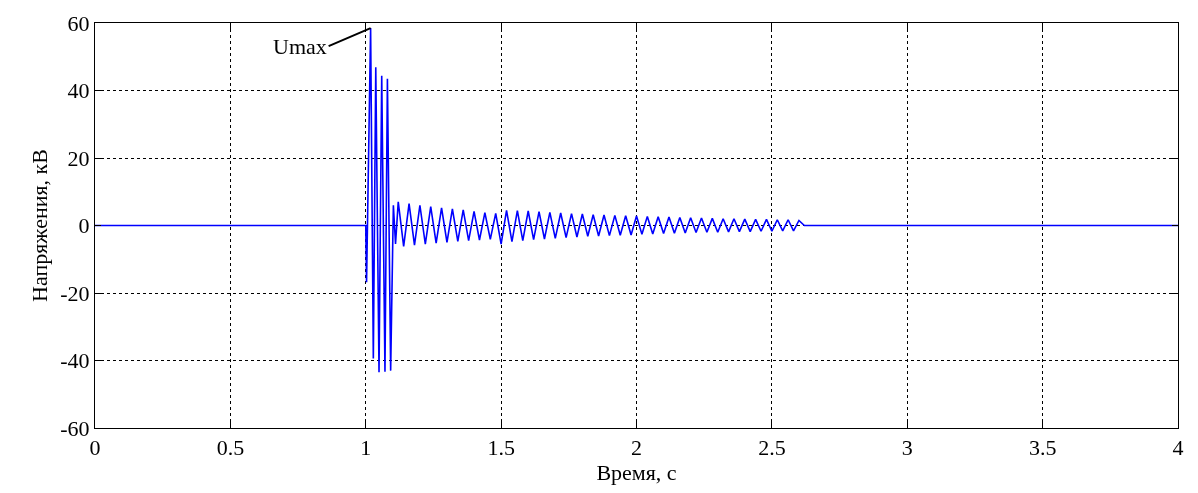 Image resolution: width=1198 pixels, height=493 pixels. Describe the element at coordinates (75, 293) in the screenshot. I see `y-tick-label: -20` at that location.